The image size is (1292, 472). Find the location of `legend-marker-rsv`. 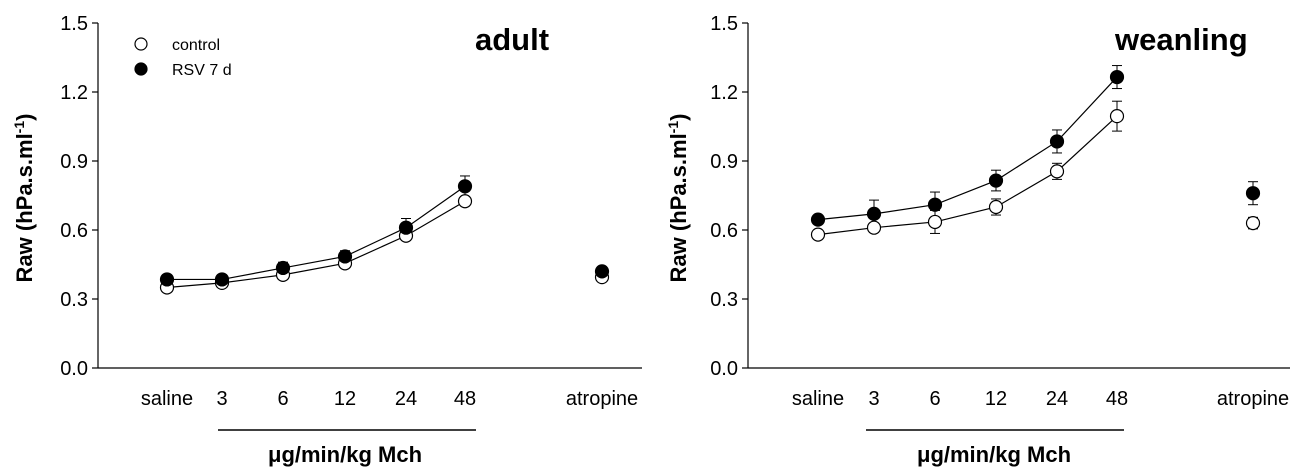

legend-marker-rsv is located at coordinates (141, 69).